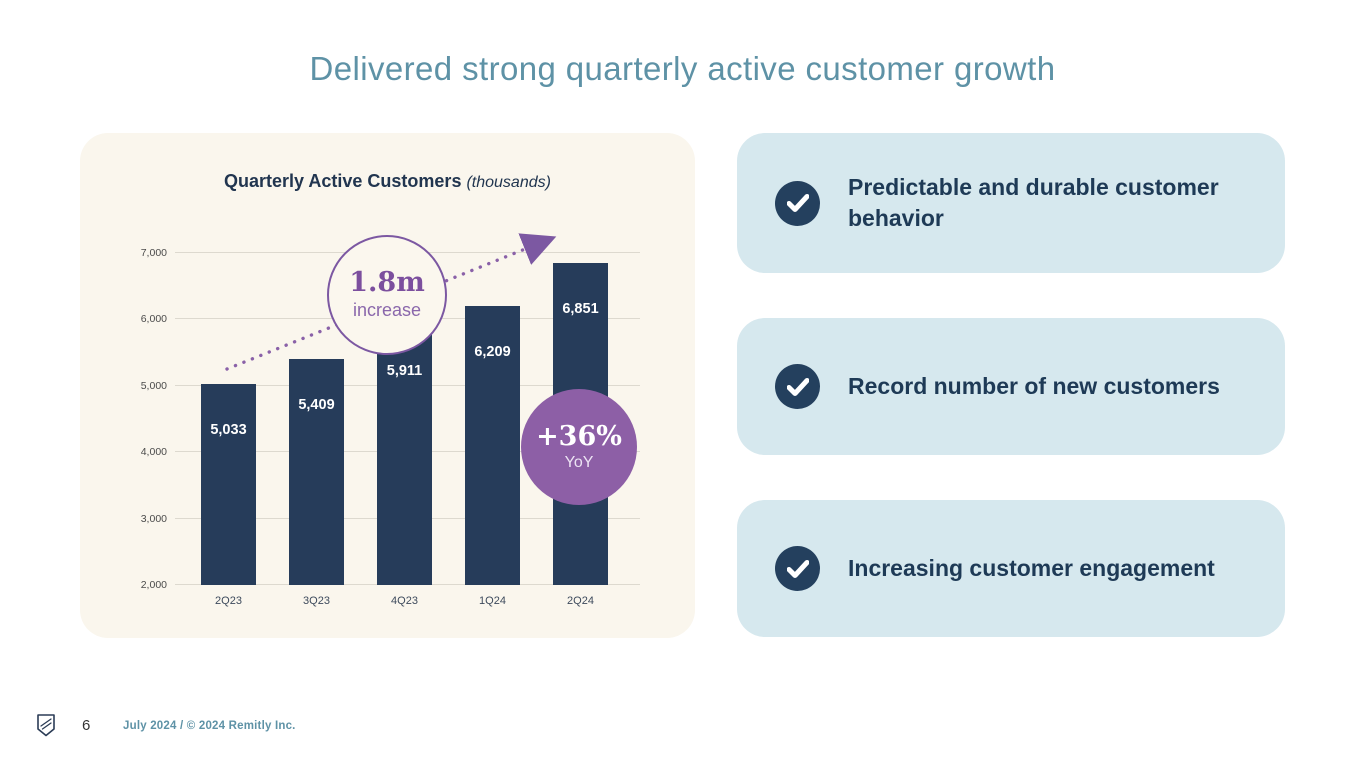 This screenshot has width=1365, height=768. I want to click on bar-value-label: 5,409, so click(316, 404).